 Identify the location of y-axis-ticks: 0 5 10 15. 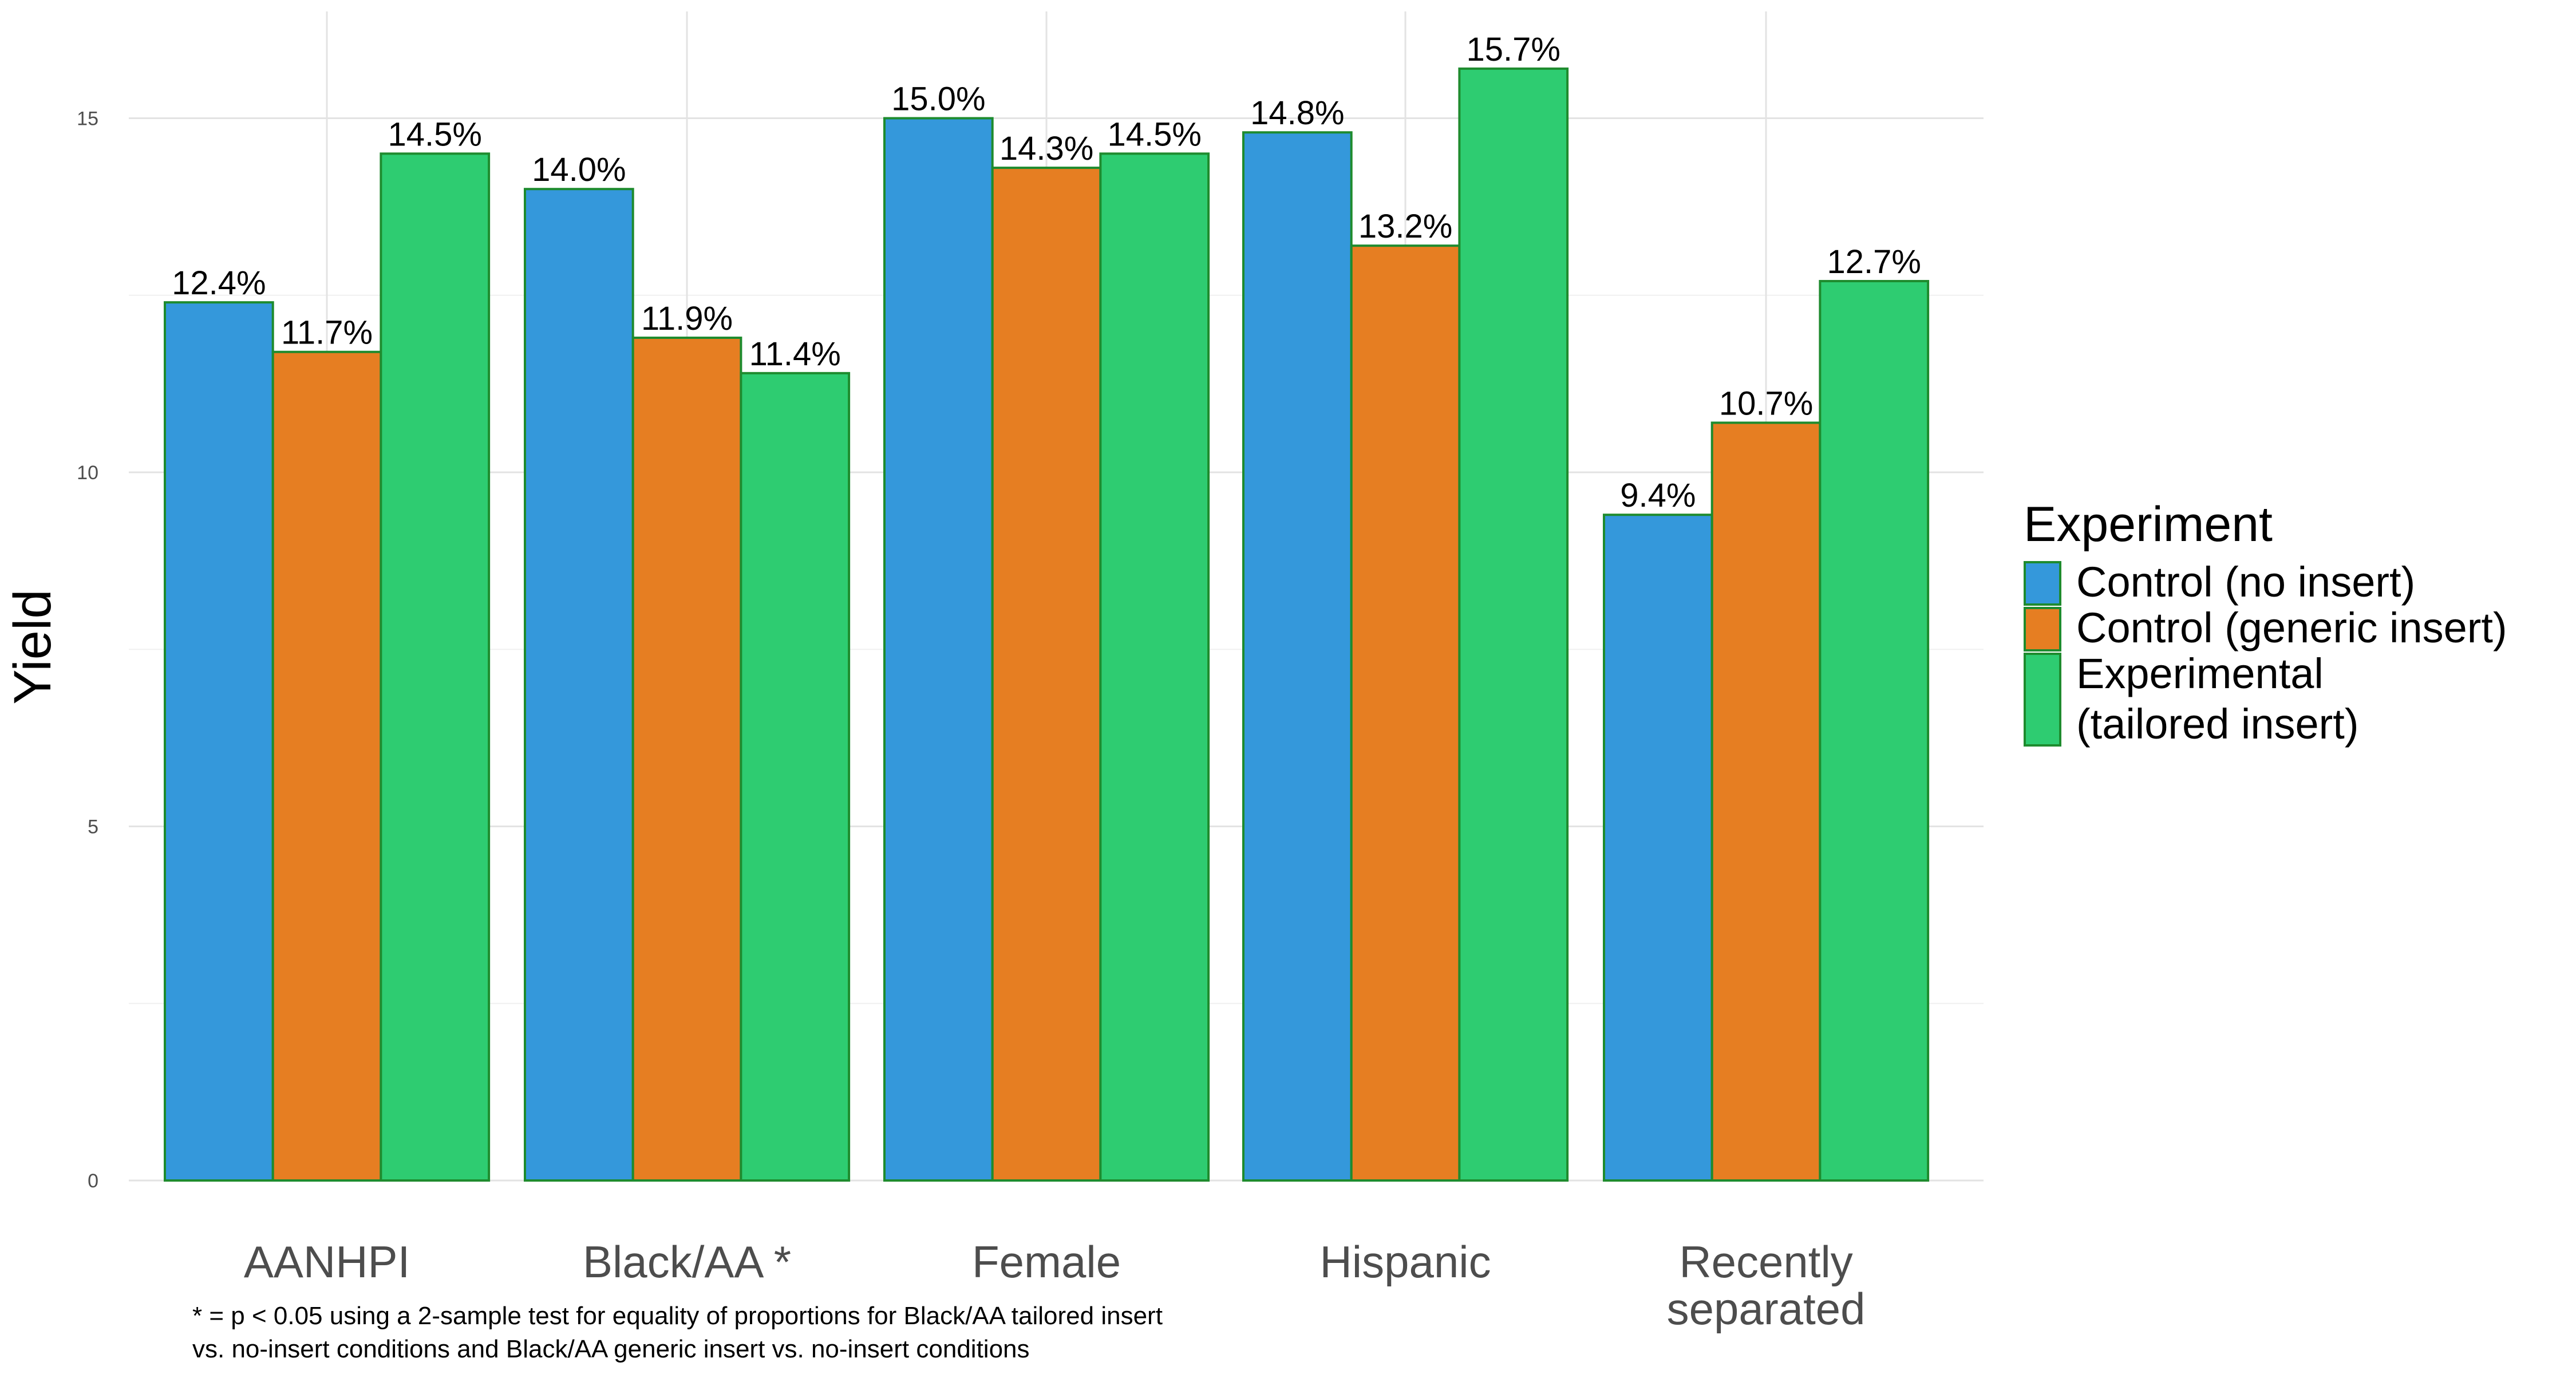
(87, 650).